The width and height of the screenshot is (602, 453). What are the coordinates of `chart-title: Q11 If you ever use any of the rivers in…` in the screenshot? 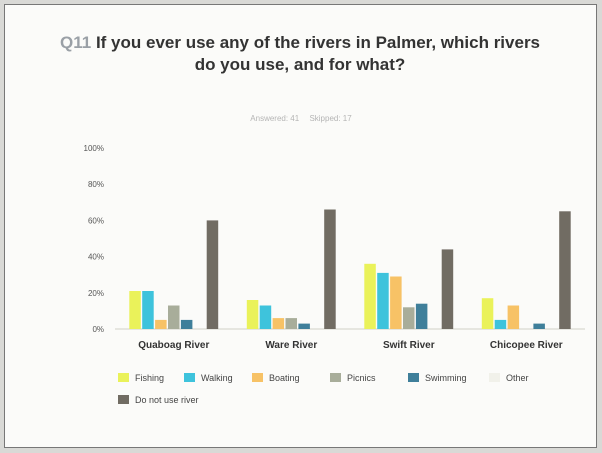 It's located at (300, 54).